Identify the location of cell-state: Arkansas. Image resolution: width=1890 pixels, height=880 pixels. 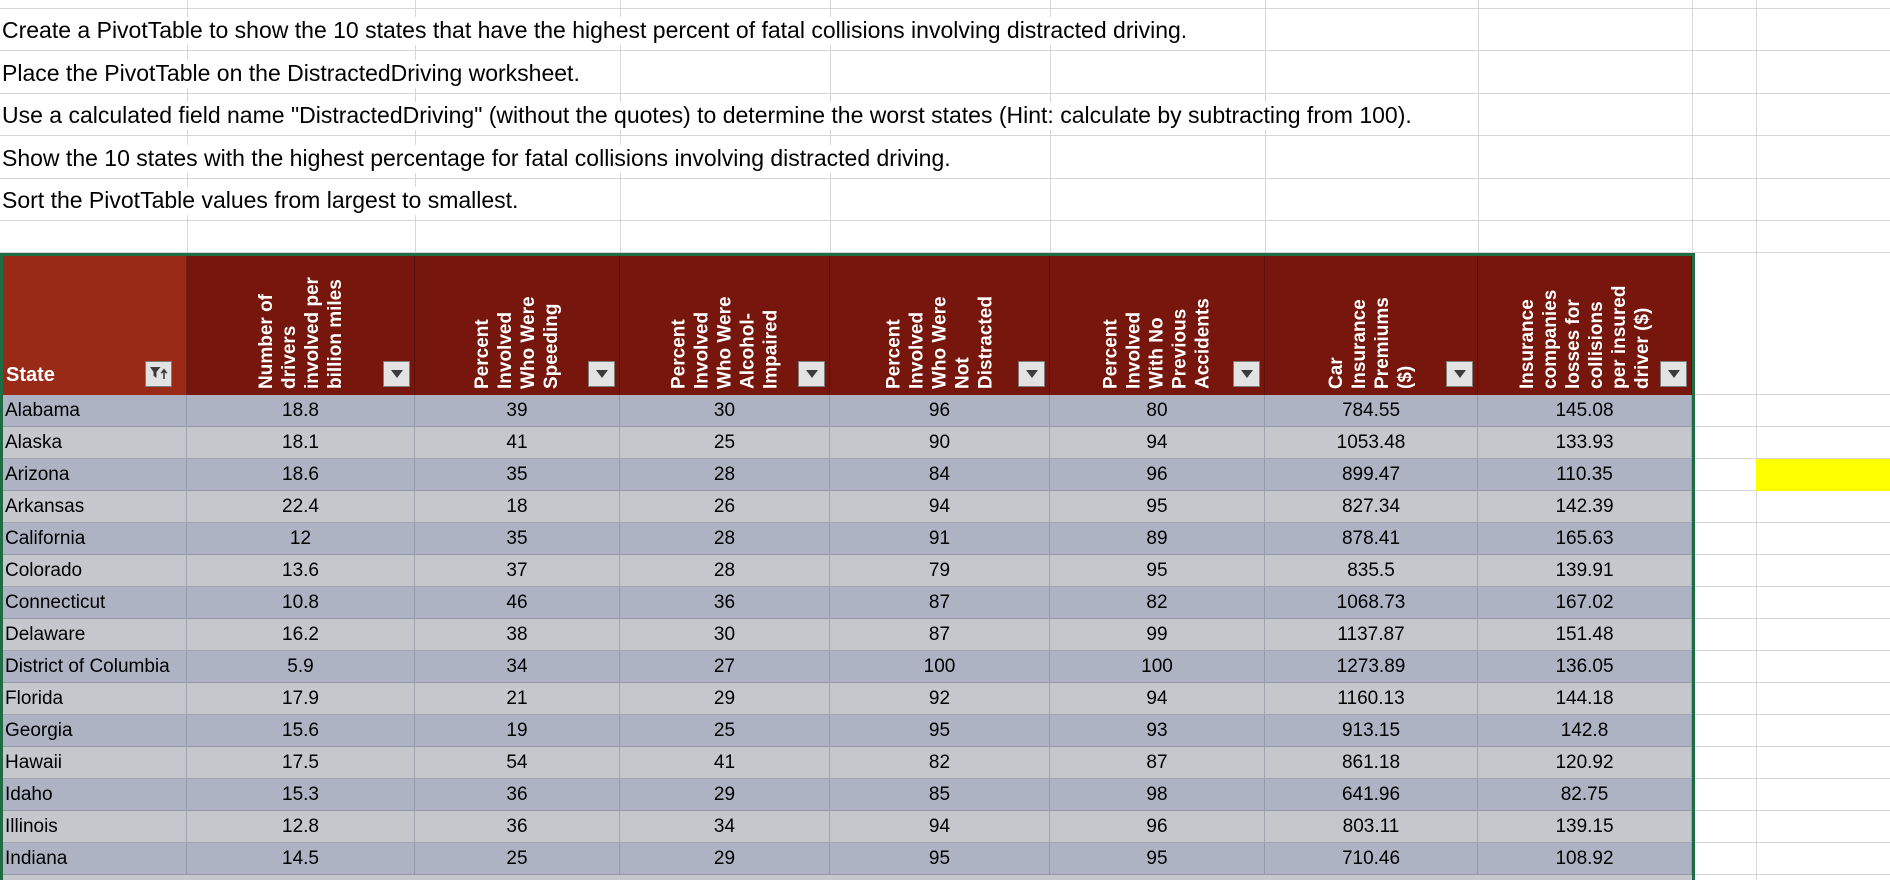
(95, 507).